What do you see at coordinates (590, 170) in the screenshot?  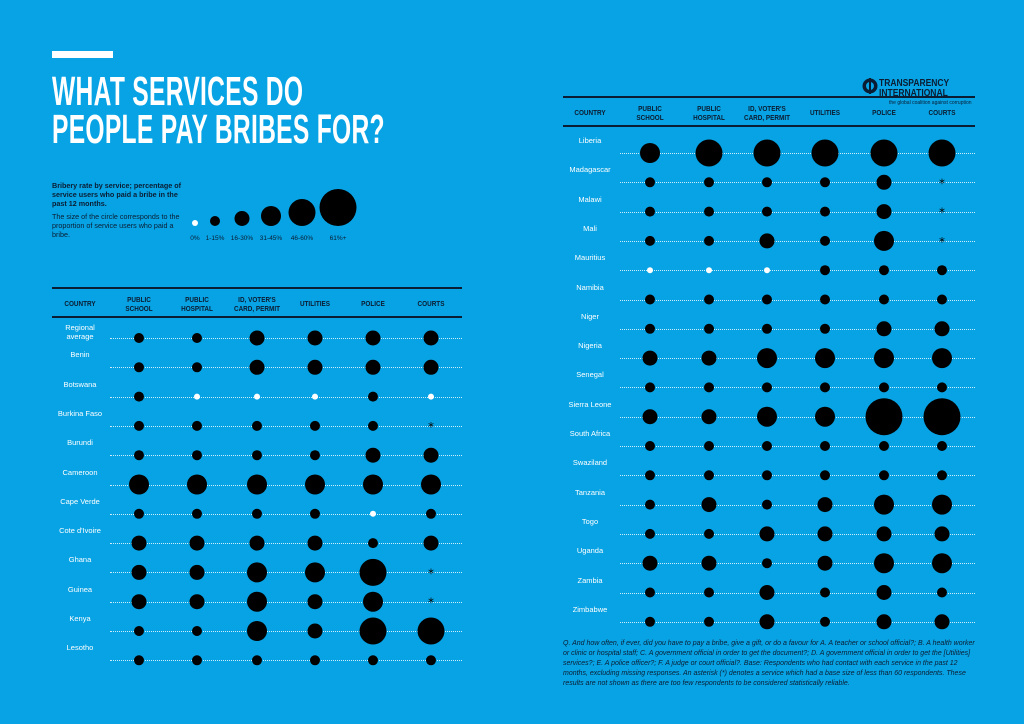 I see `country-label: Madagascar` at bounding box center [590, 170].